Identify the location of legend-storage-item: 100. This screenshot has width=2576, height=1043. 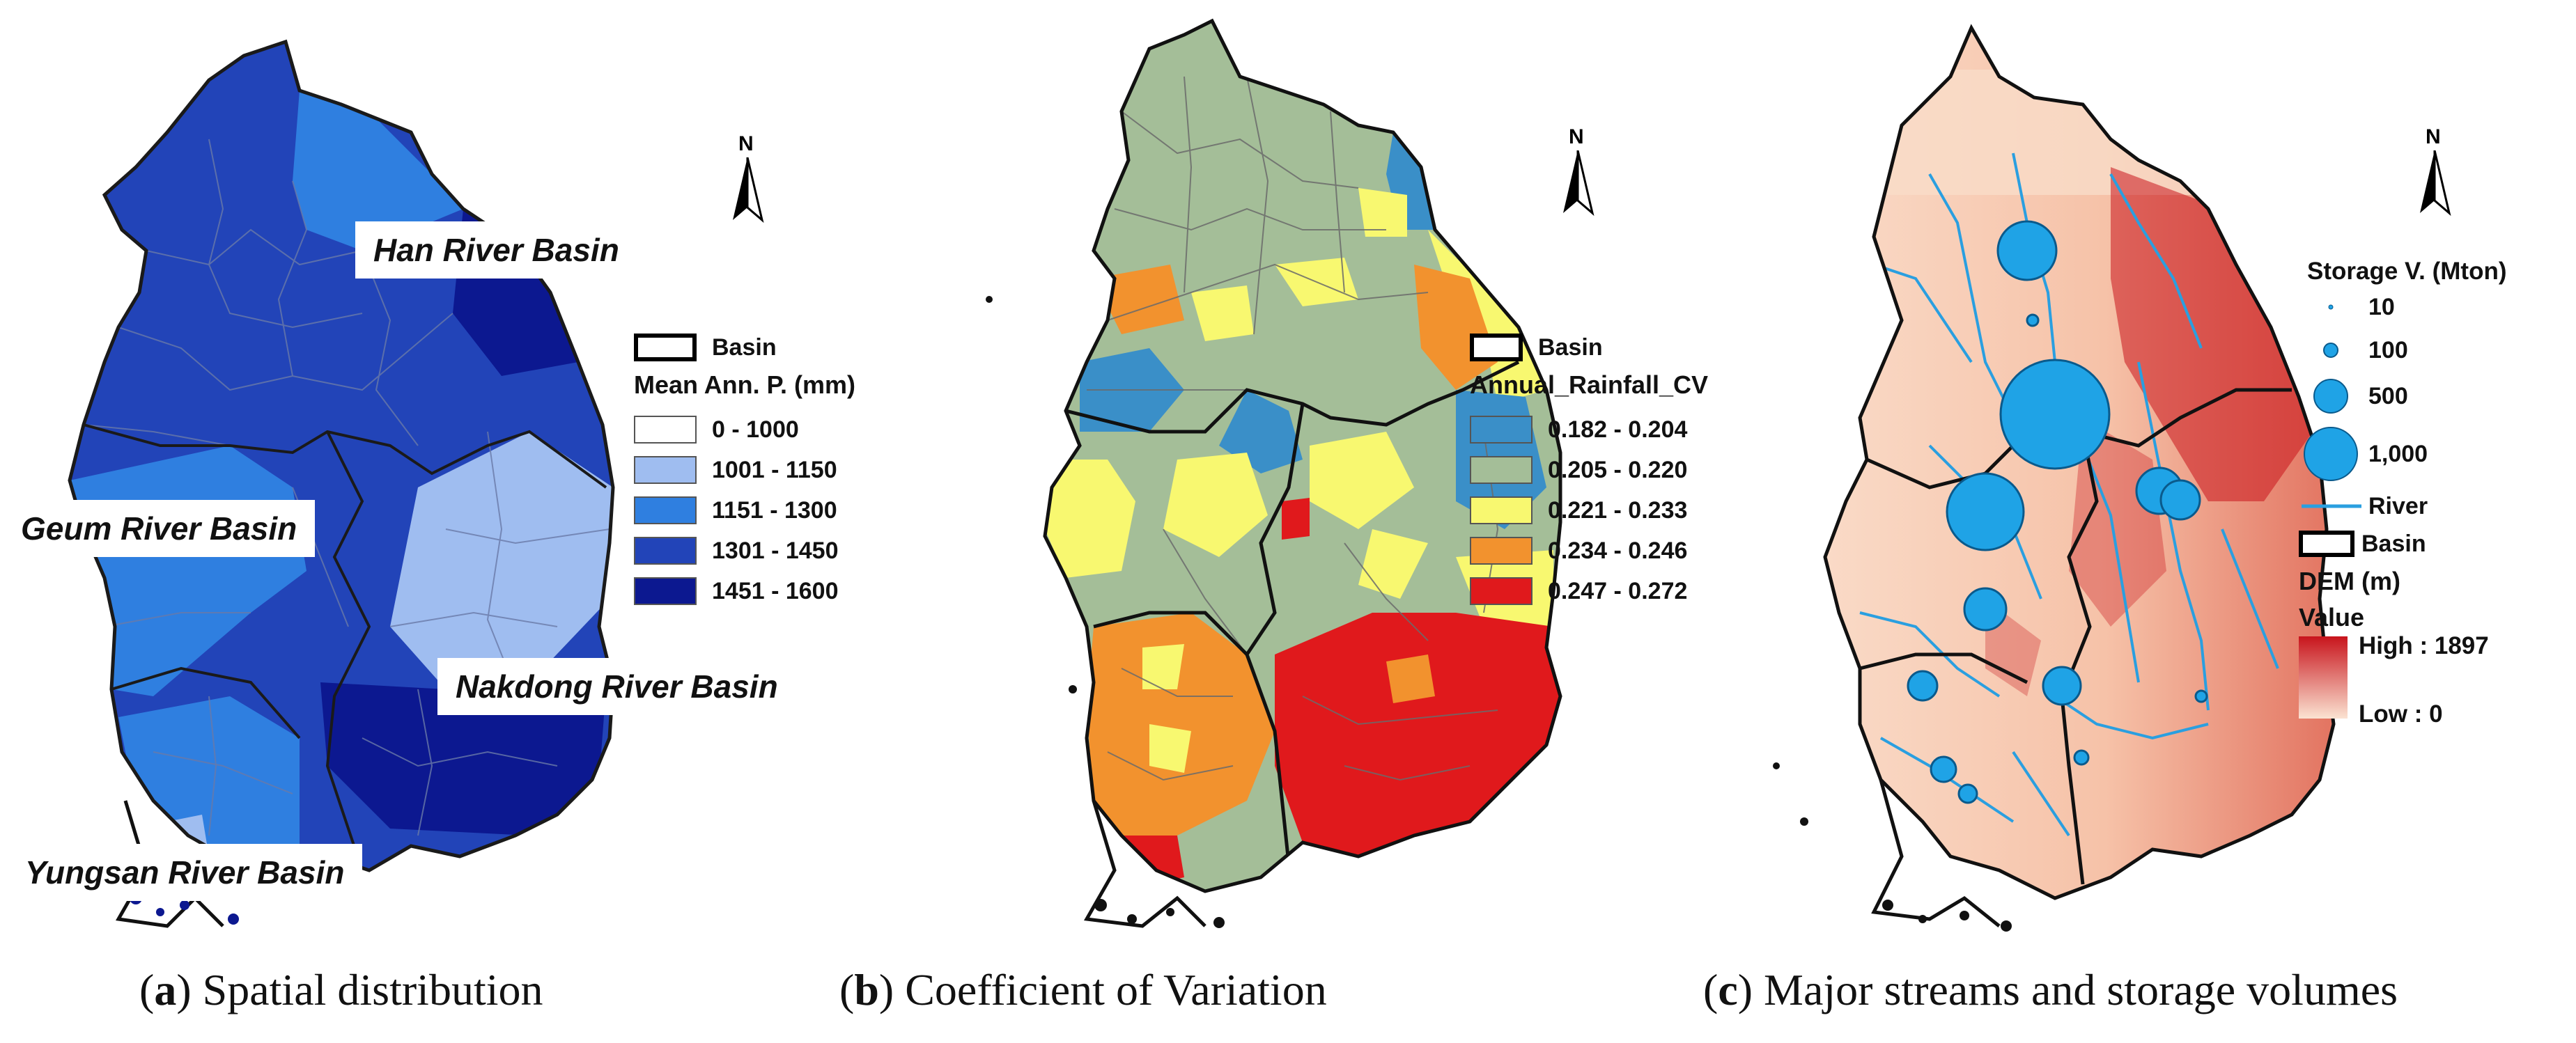
(2403, 350).